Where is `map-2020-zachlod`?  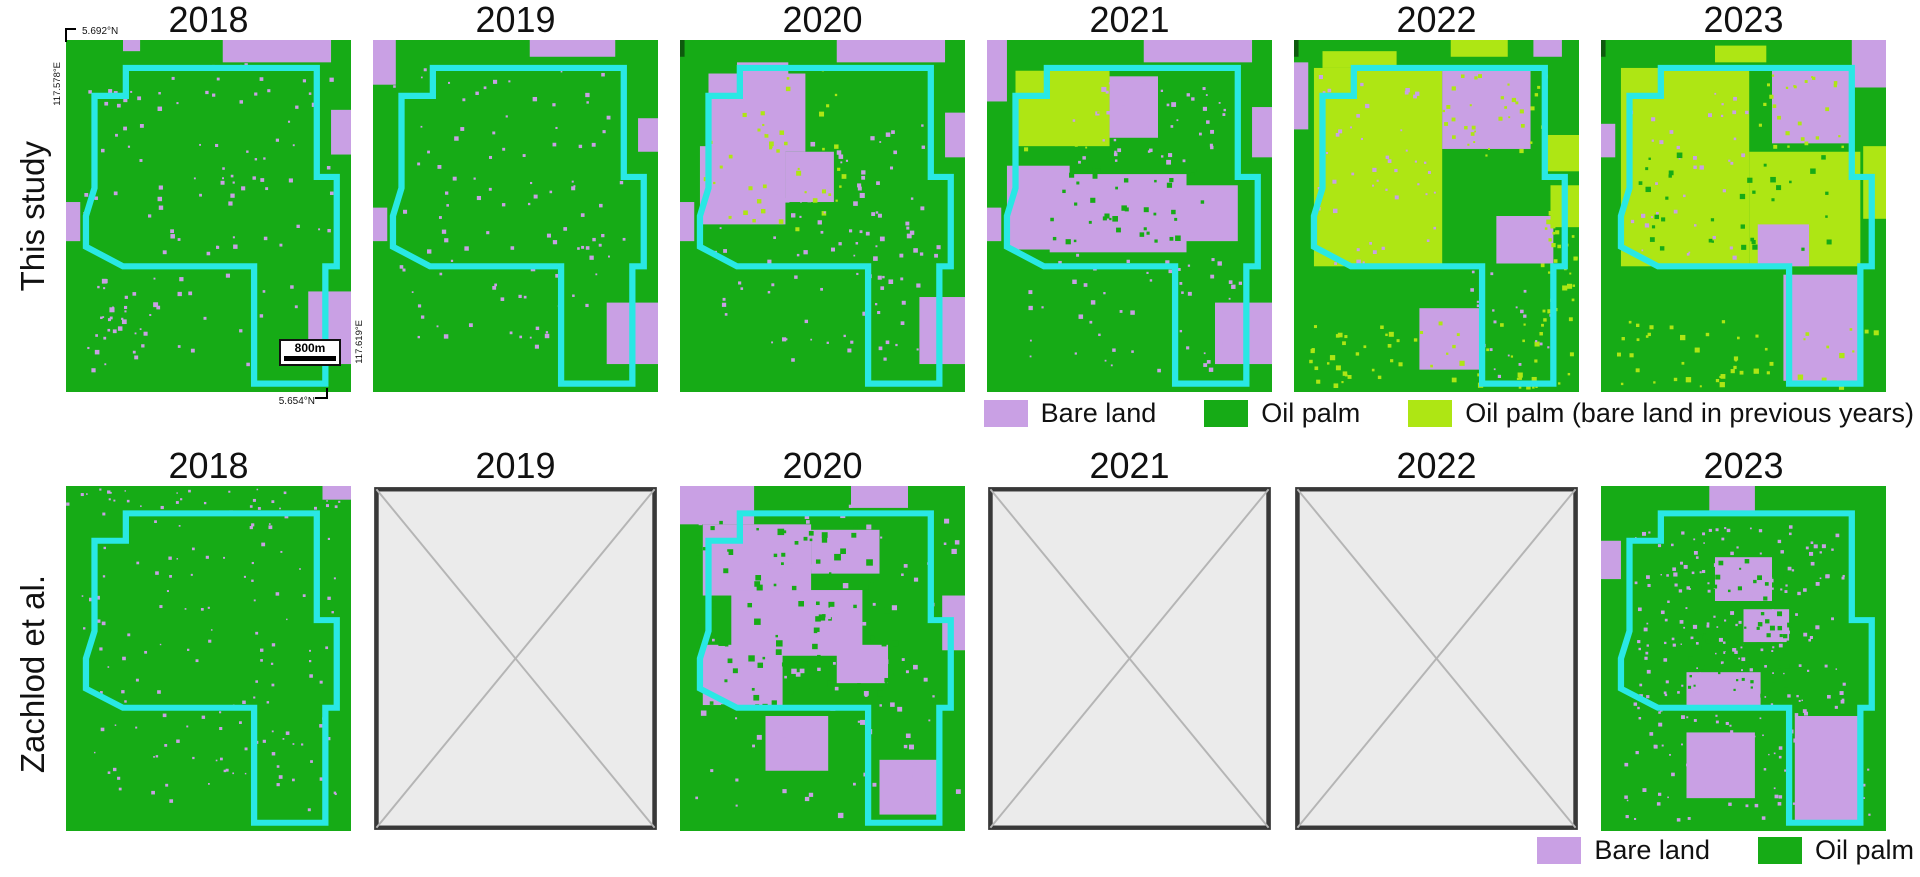
map-2020-zachlod is located at coordinates (822, 658).